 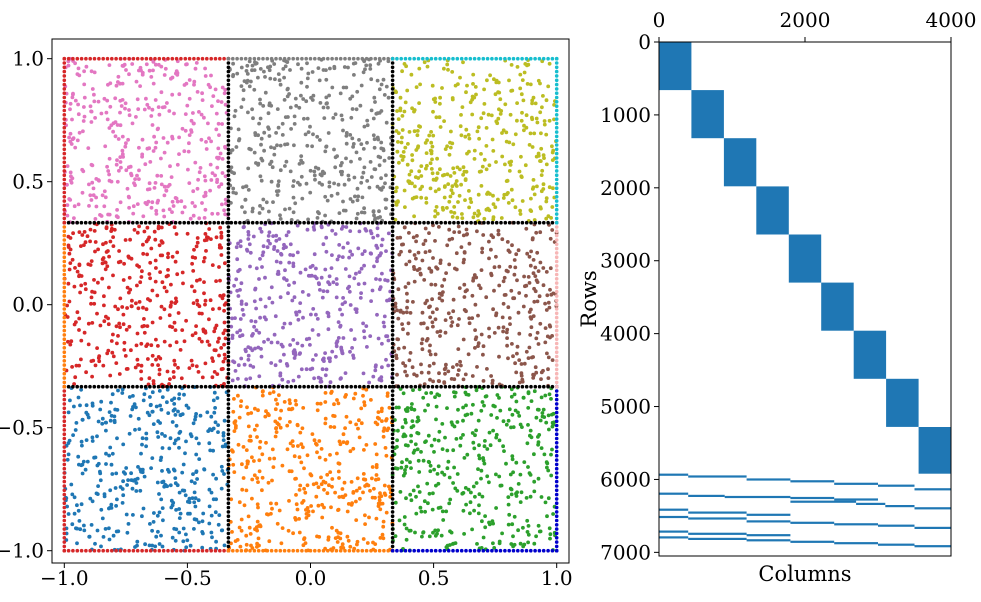 I want to click on subdomain-bottom-center, so click(x=311, y=469).